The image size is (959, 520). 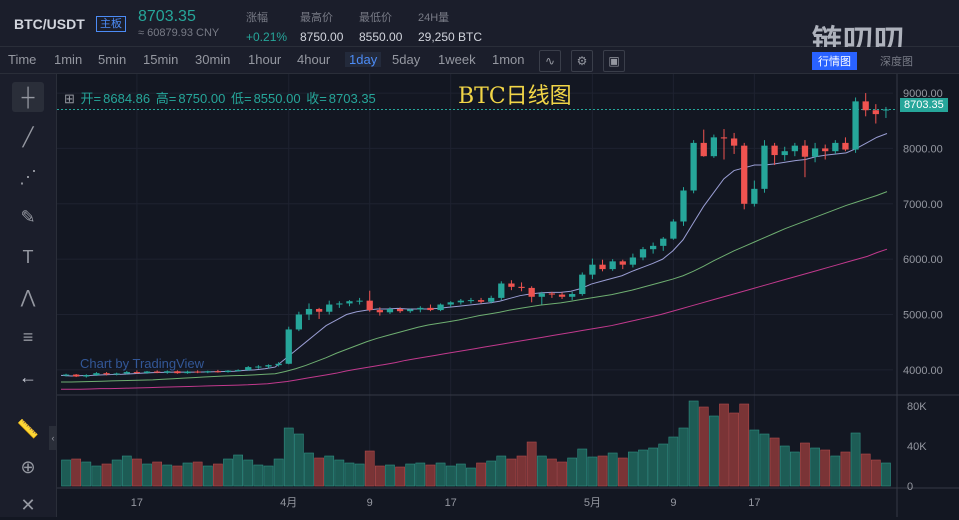 What do you see at coordinates (316, 18) in the screenshot?
I see `stat-label: 最高价` at bounding box center [316, 18].